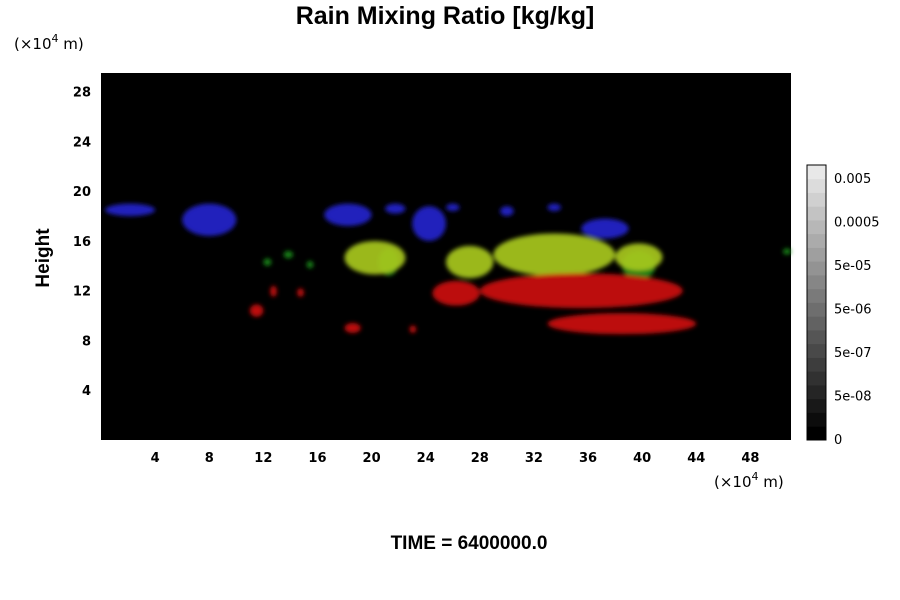  I want to click on colorbar-tick-label: 0.0005, so click(857, 223).